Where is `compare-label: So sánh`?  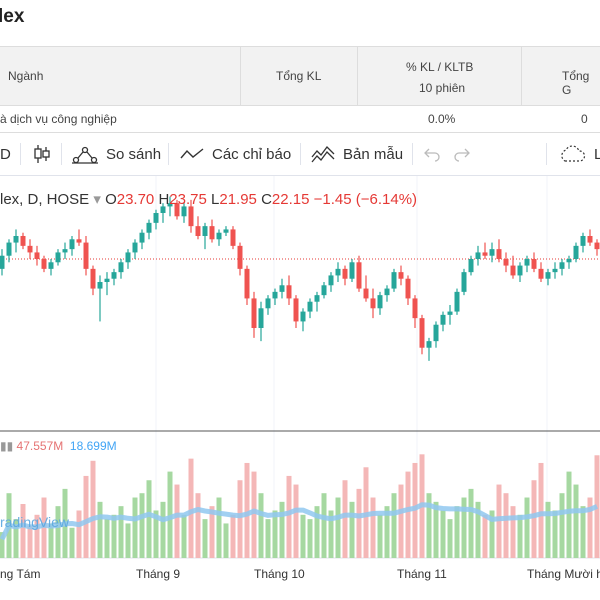 compare-label: So sánh is located at coordinates (134, 154).